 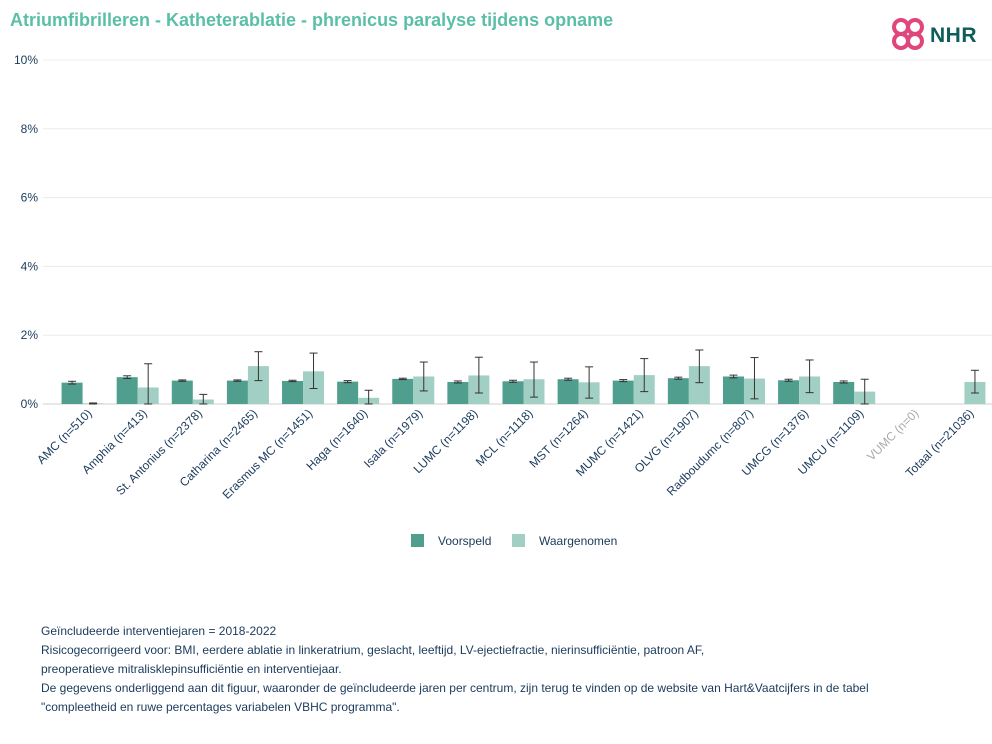 What do you see at coordinates (64, 436) in the screenshot?
I see `x-tick-label: AMC (n=510)` at bounding box center [64, 436].